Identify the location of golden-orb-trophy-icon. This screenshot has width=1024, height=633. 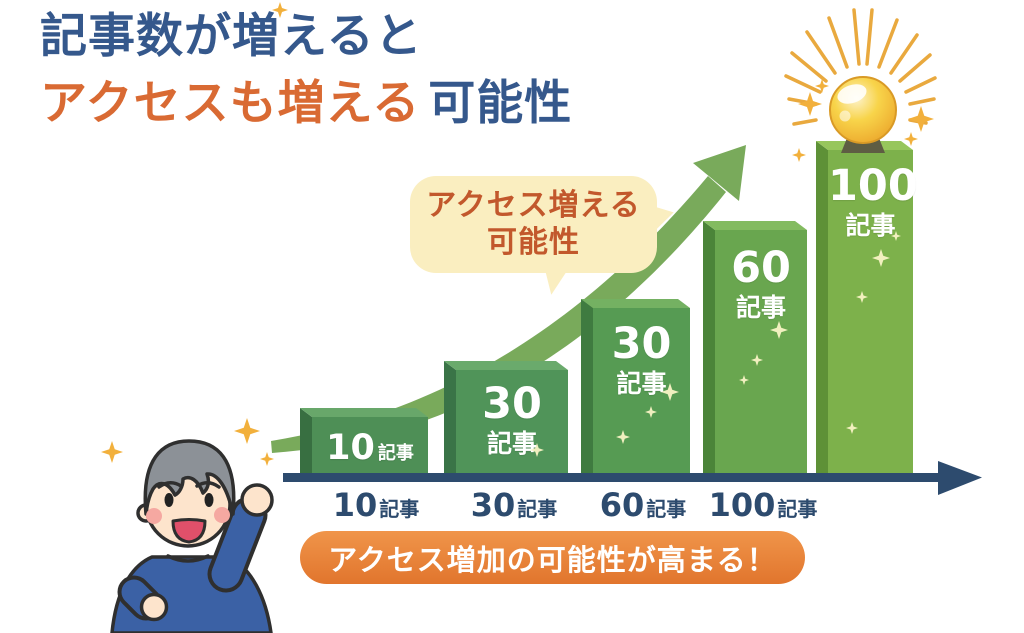
(860, 80).